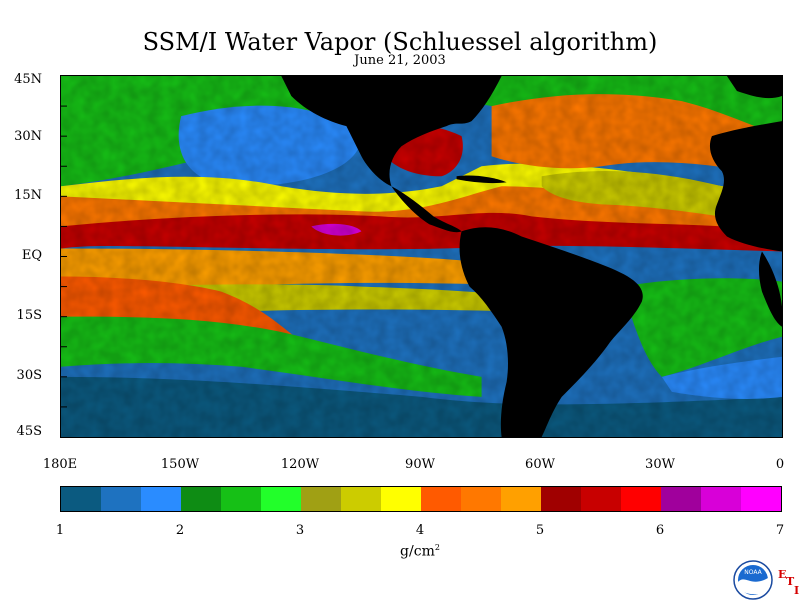  What do you see at coordinates (754, 87) in the screenshot?
I see `land-north-africa-top` at bounding box center [754, 87].